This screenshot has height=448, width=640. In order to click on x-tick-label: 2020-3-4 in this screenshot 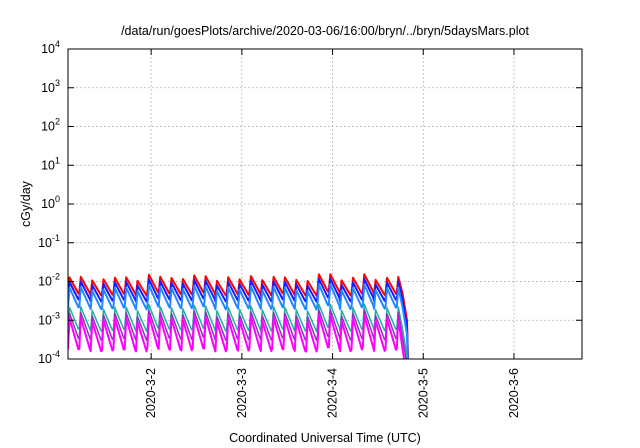, I will do `click(333, 393)`.